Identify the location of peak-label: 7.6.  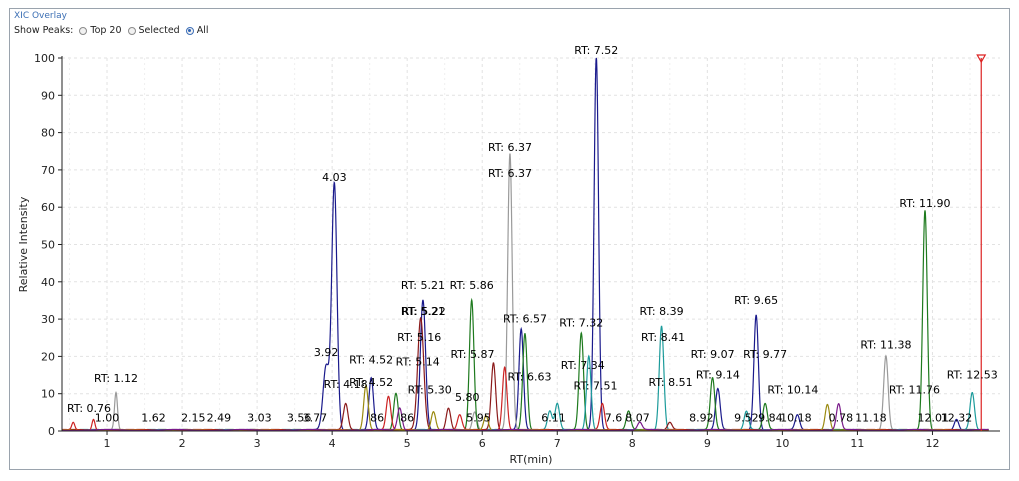
(614, 417).